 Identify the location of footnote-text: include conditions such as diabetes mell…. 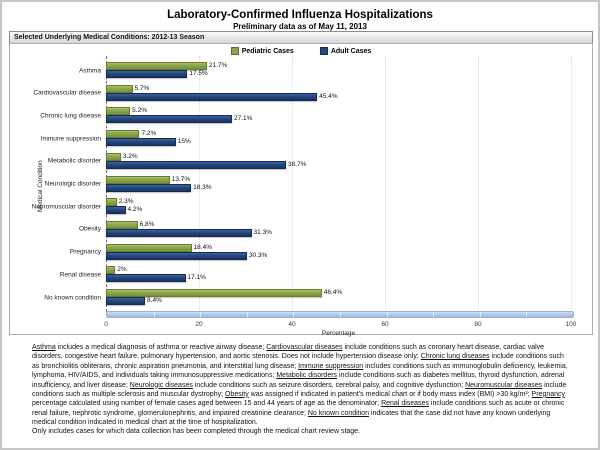
(298, 380).